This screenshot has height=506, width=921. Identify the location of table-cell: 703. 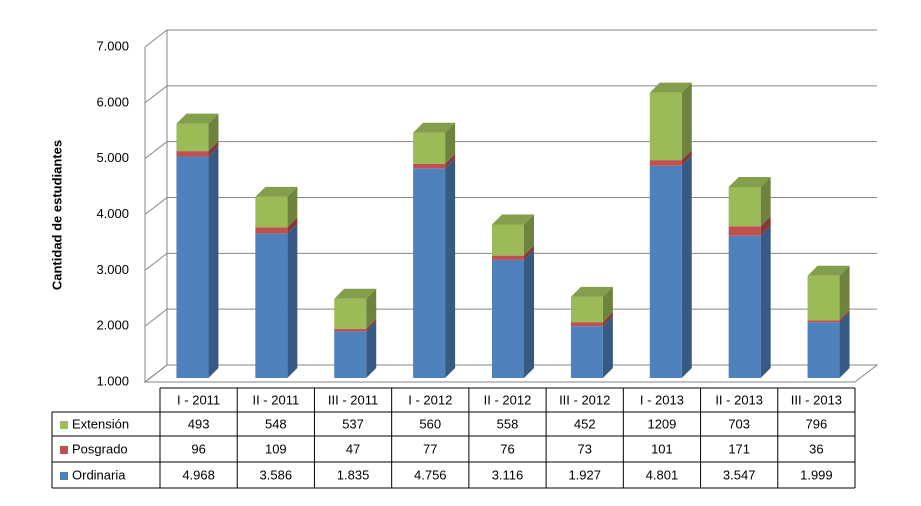
(739, 423).